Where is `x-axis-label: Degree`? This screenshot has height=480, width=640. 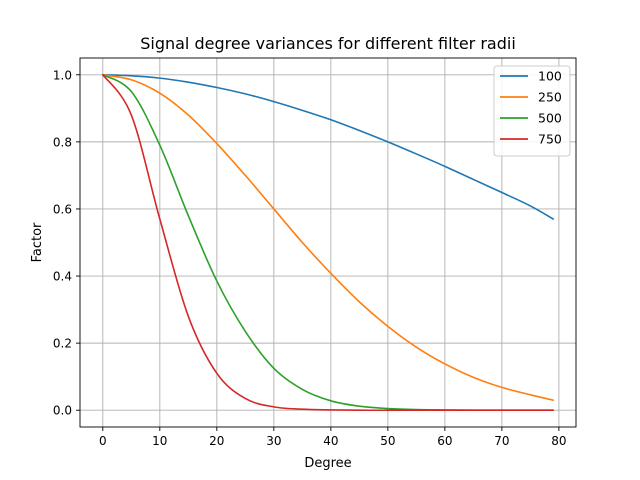 x-axis-label: Degree is located at coordinates (327, 463).